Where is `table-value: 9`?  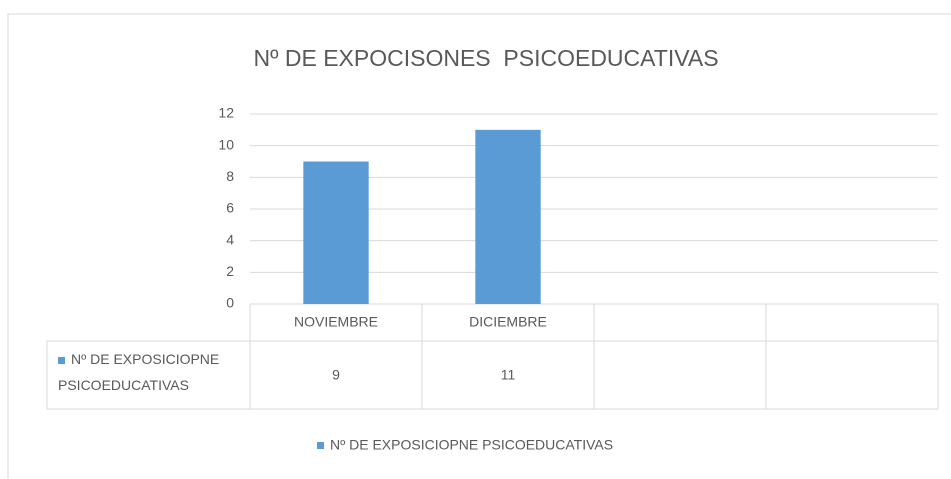 table-value: 9 is located at coordinates (336, 375).